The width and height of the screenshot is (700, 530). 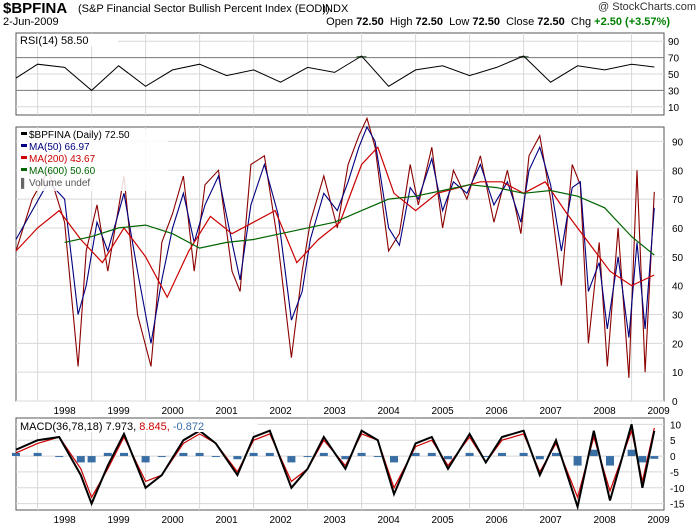 What do you see at coordinates (674, 91) in the screenshot?
I see `rsi-y-tick-label: 30` at bounding box center [674, 91].